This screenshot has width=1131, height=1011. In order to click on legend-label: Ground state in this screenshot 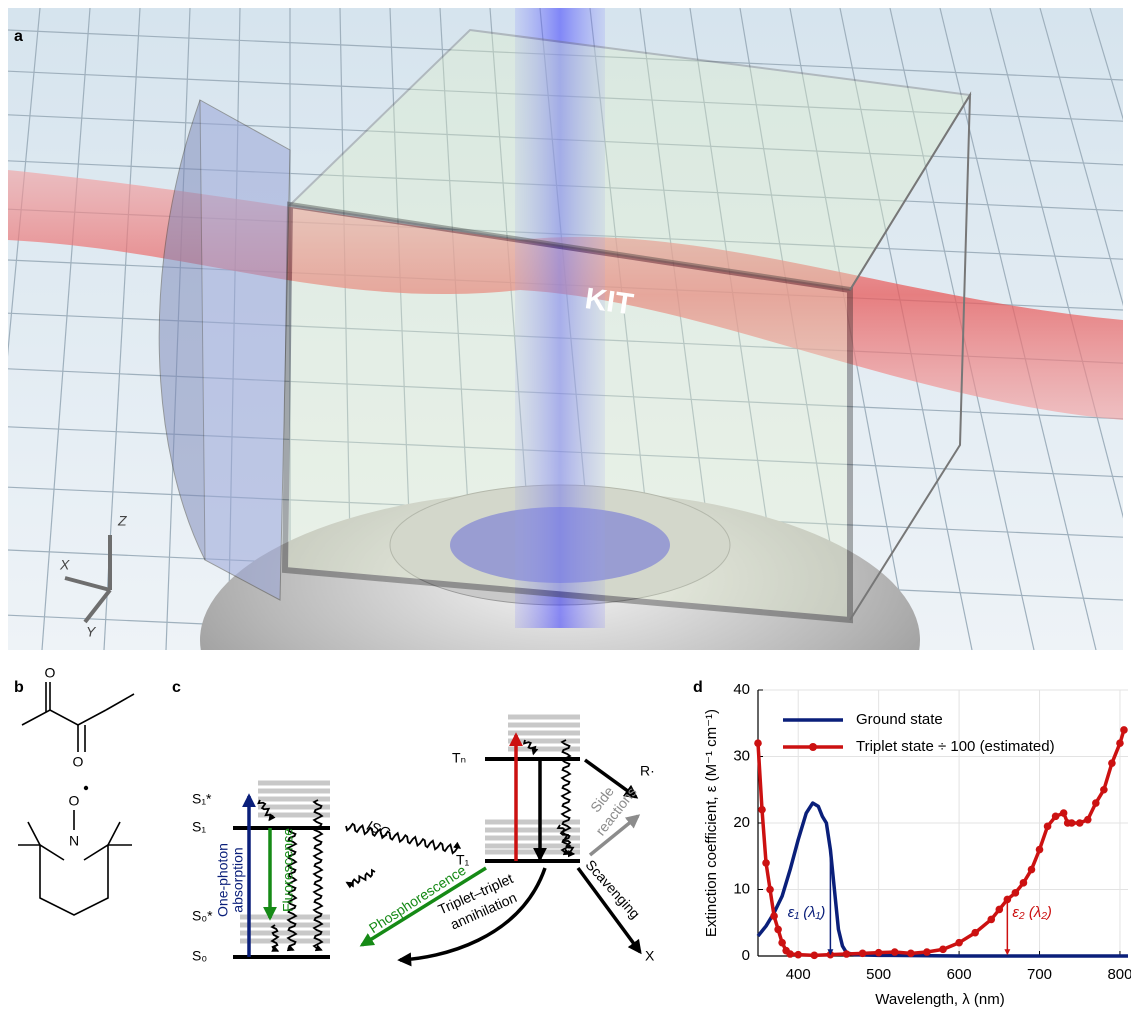, I will do `click(899, 719)`.